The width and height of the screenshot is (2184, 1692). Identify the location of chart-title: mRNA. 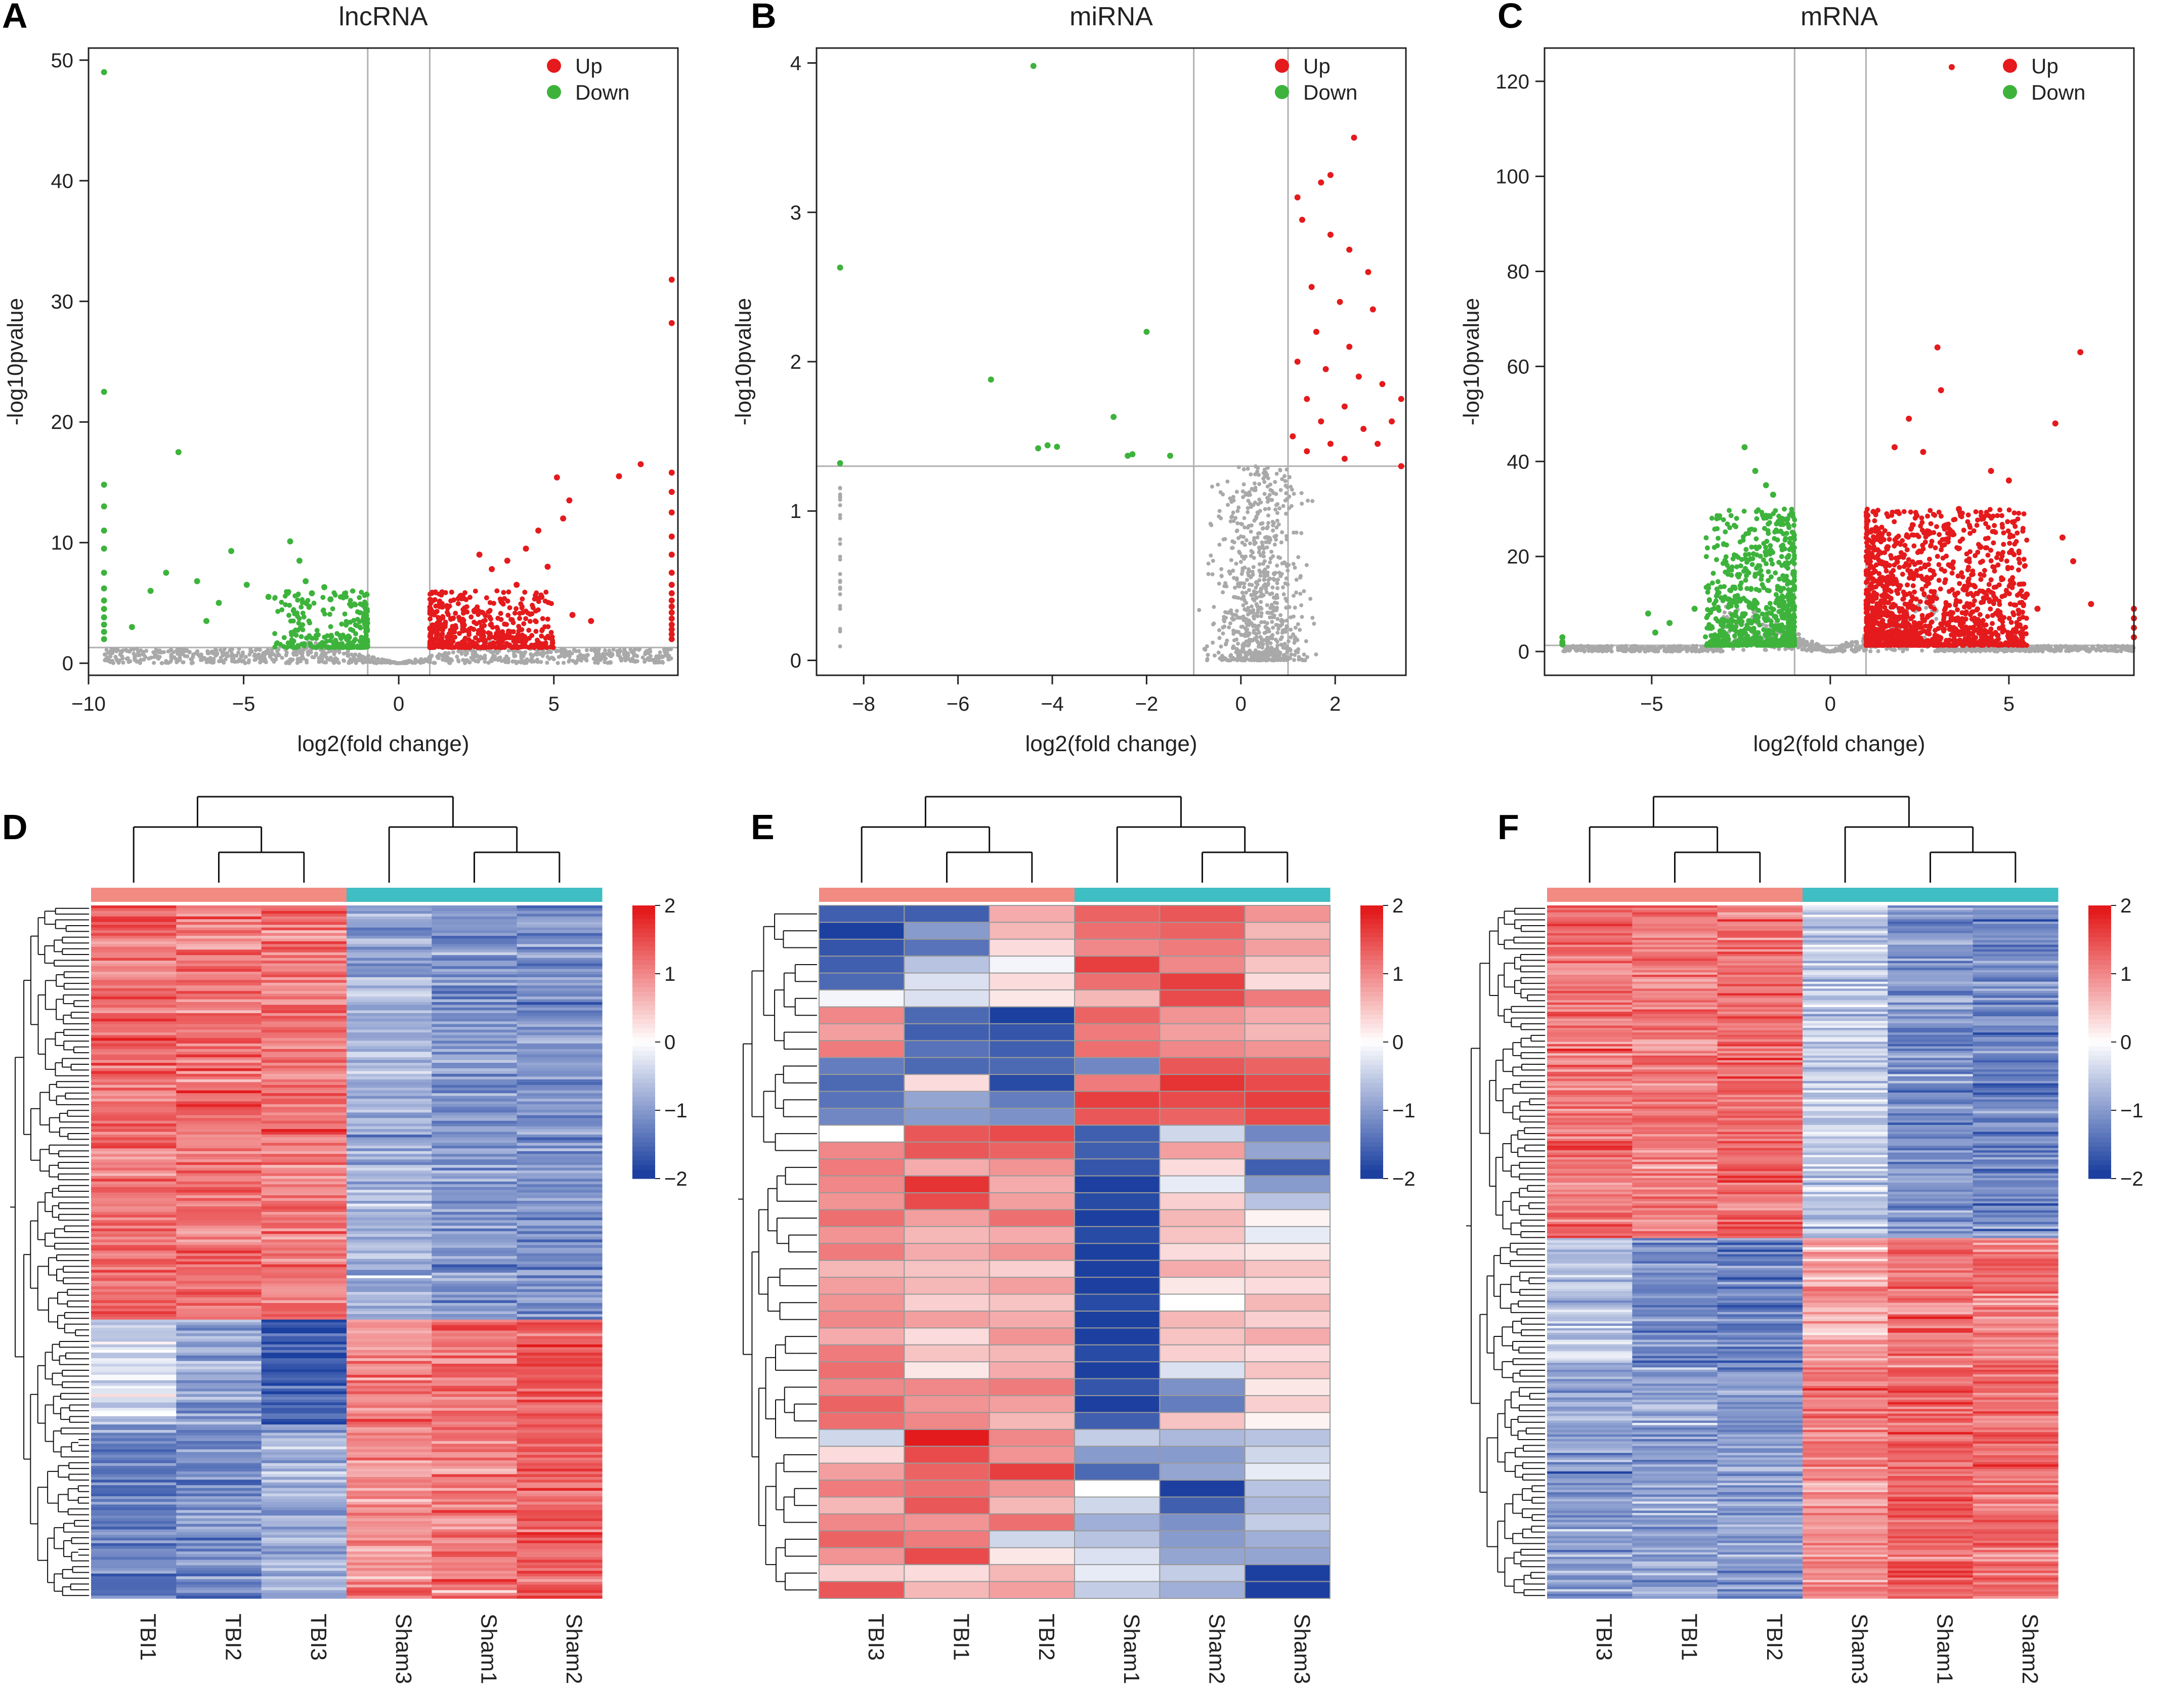
(1840, 17).